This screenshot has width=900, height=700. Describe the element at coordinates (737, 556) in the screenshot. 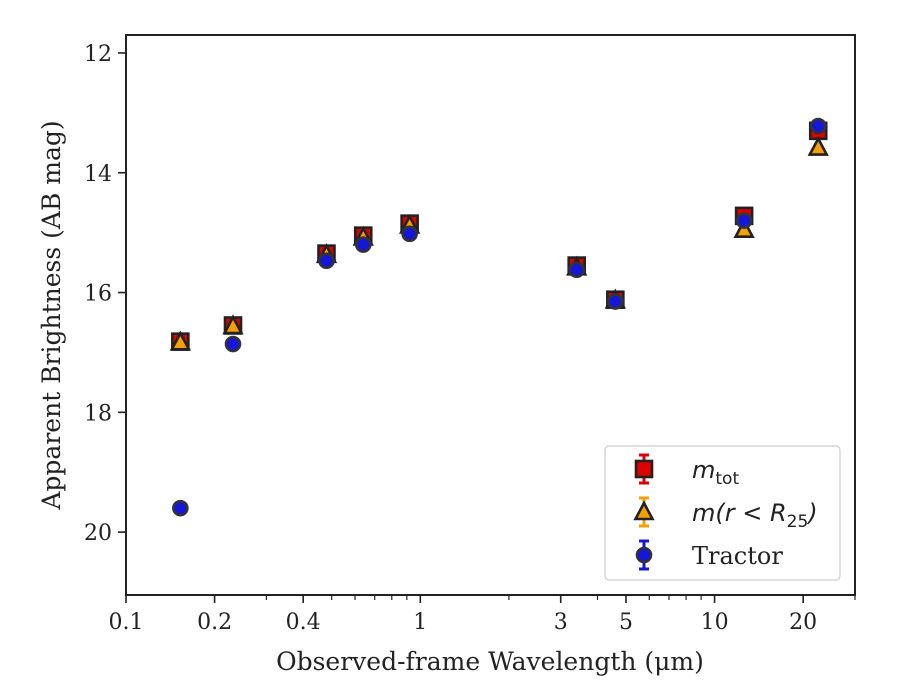

I see `legend-label-2: Tractor` at that location.